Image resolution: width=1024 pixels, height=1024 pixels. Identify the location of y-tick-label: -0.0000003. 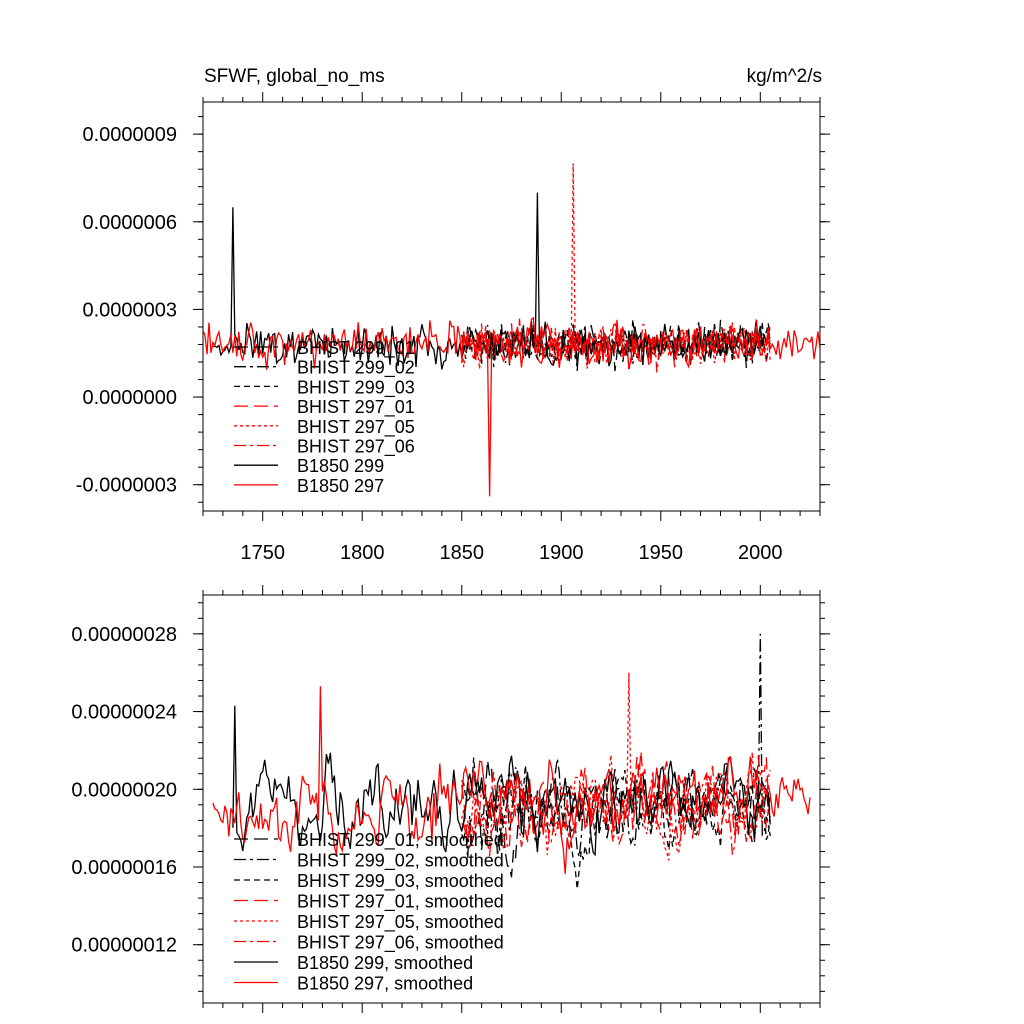
(126, 486).